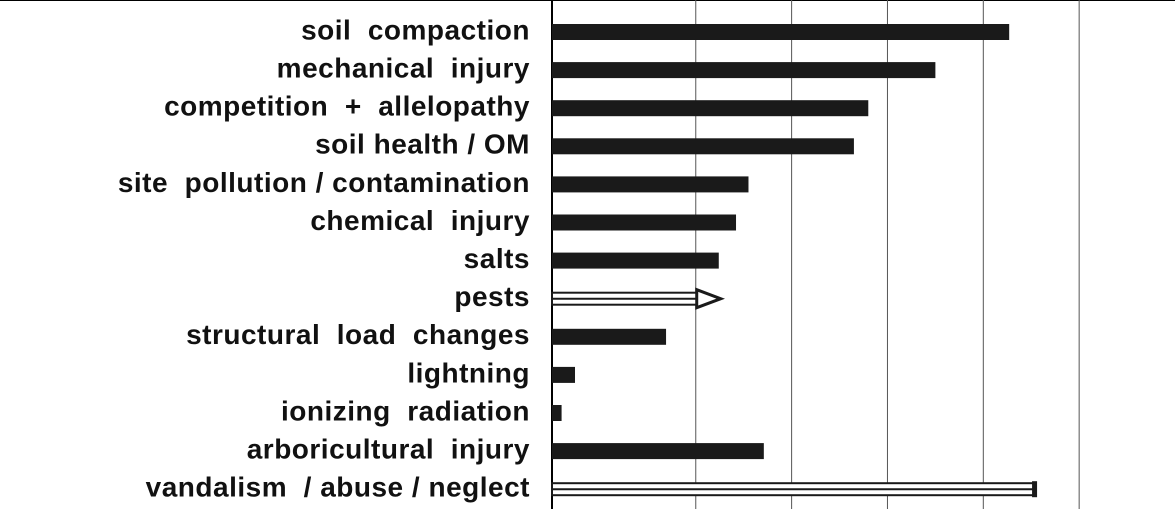  Describe the element at coordinates (405, 410) in the screenshot. I see `y-tick-label: ionizing radiation` at that location.